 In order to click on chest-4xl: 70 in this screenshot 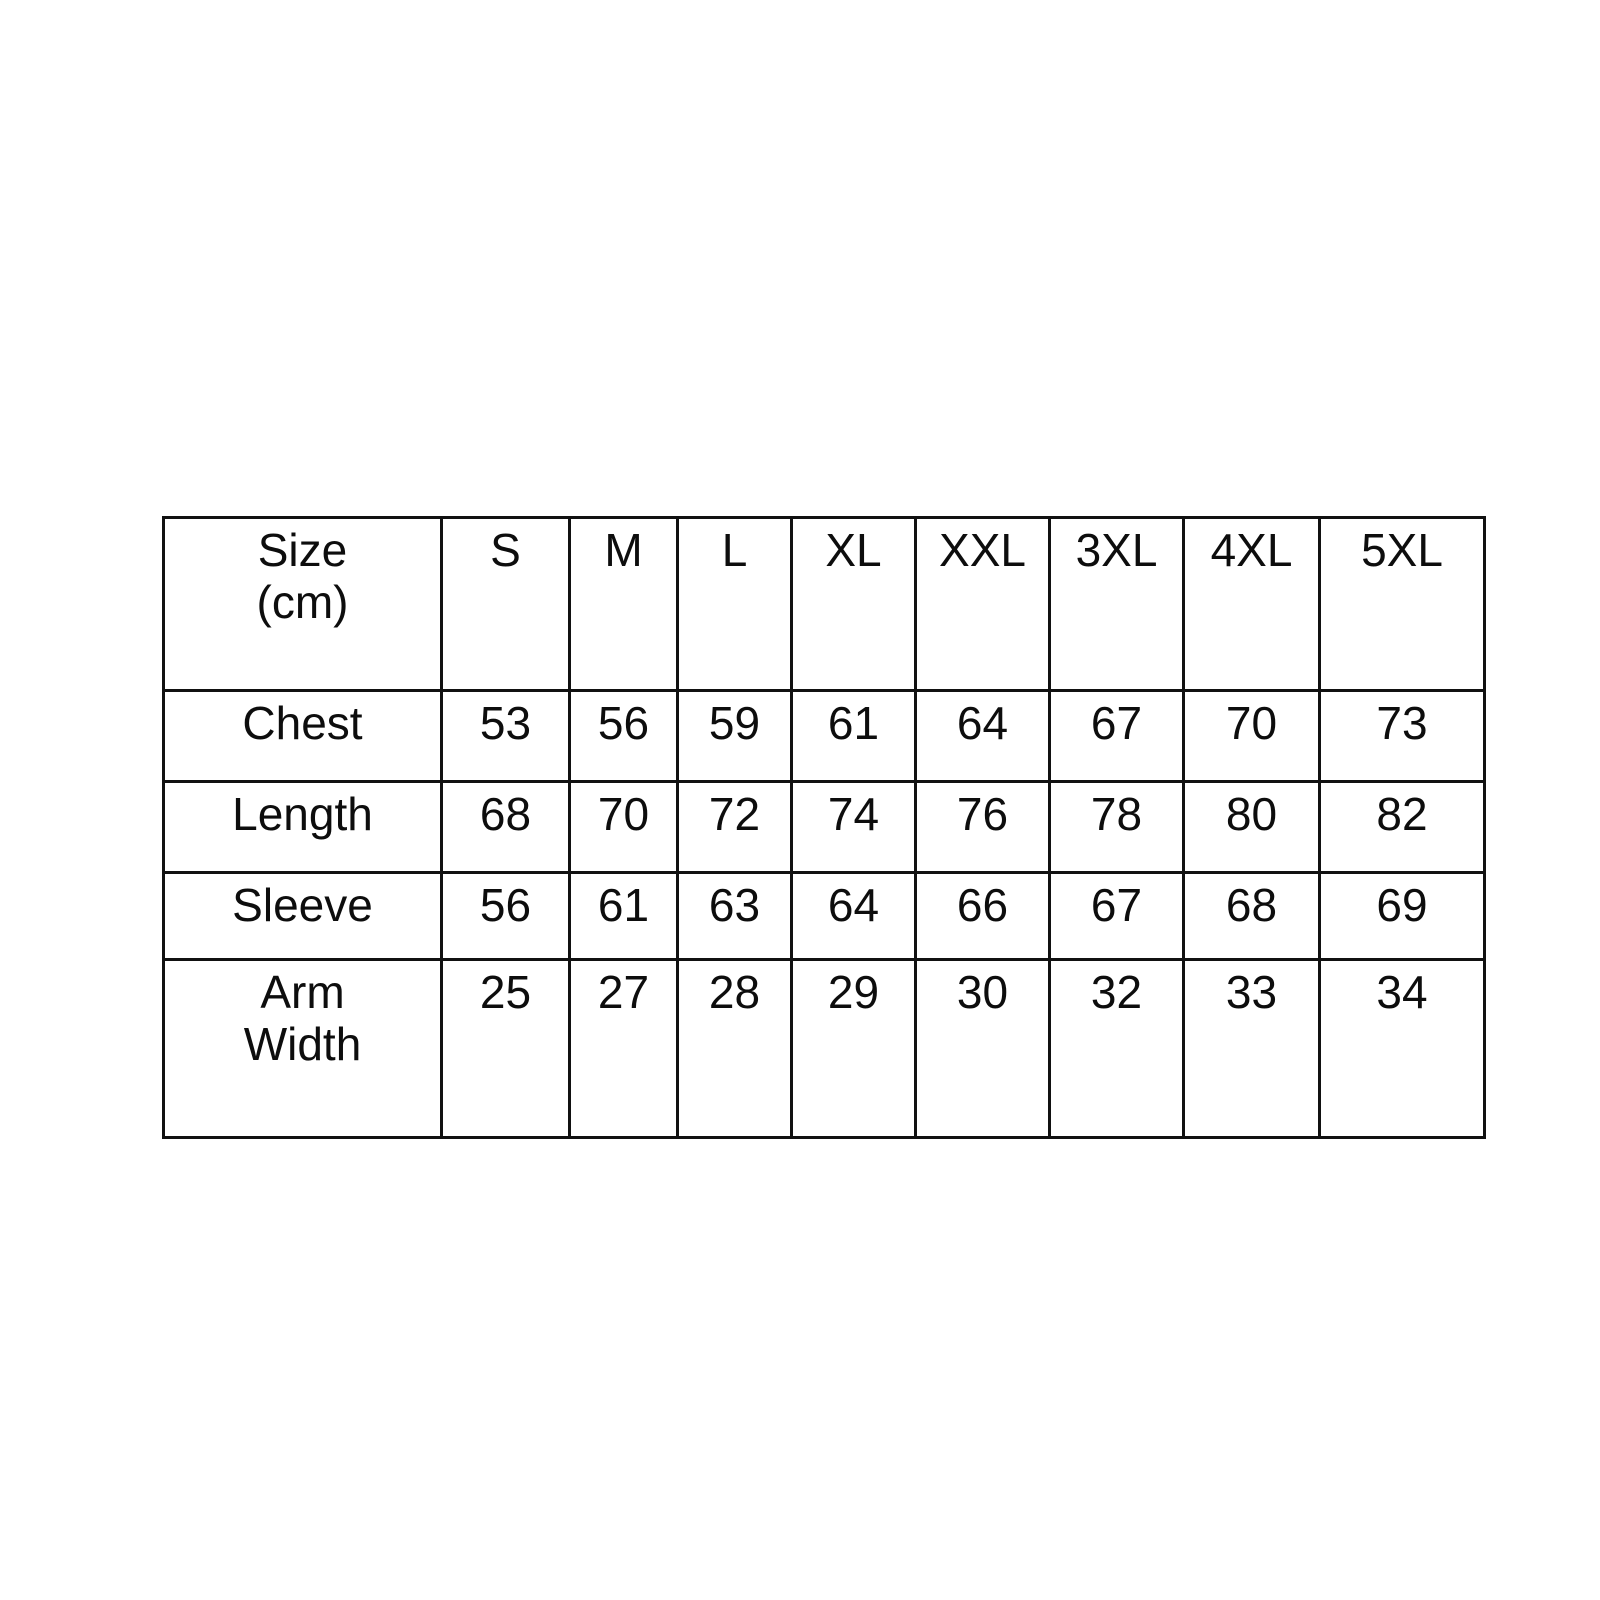, I will do `click(1251, 736)`.